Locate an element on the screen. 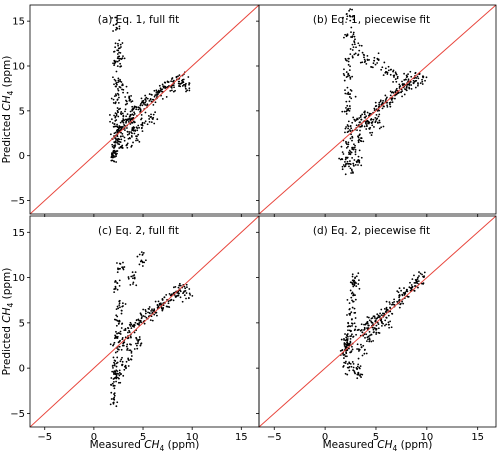 Image resolution: width=500 pixels, height=453 pixels. y-tick-label: 15 is located at coordinates (18, 233).